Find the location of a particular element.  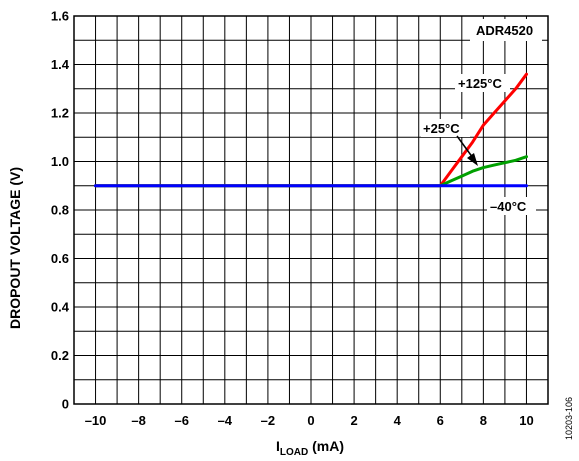

y-tick-label: 1.6 is located at coordinates (60, 16).